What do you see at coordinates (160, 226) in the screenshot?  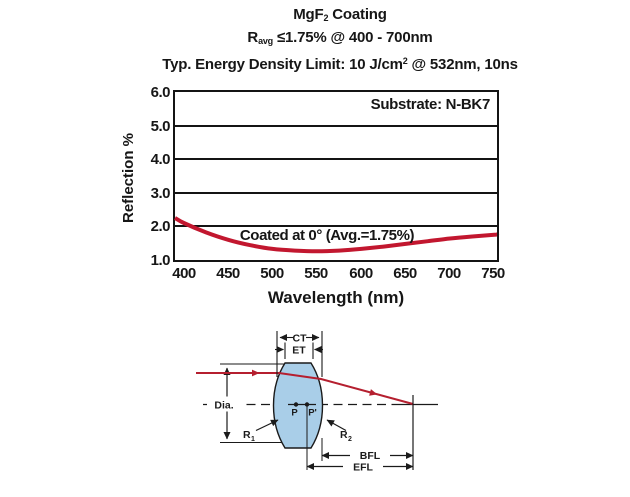 I see `y-tick-label: 2.0` at bounding box center [160, 226].